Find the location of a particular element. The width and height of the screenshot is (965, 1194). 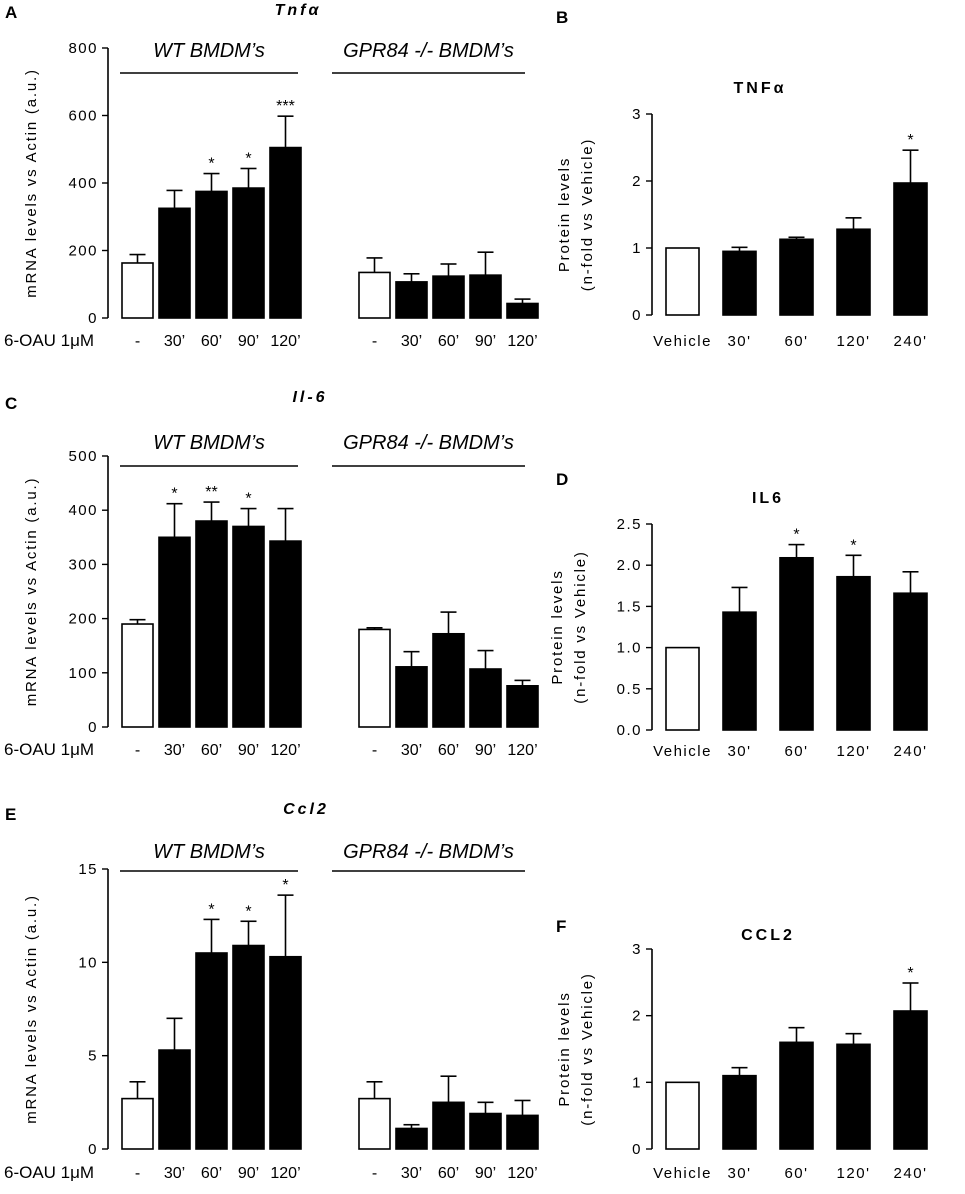

group-label-1: WT BMDM’s is located at coordinates (209, 443).